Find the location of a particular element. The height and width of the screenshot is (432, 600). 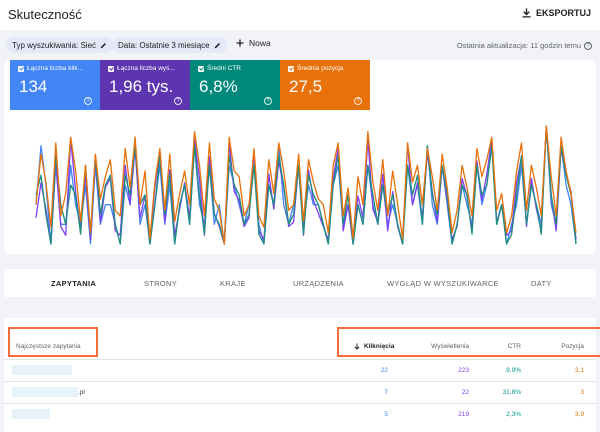

search-type-chip: Typ wyszukiwania: Sieć is located at coordinates (60, 45).